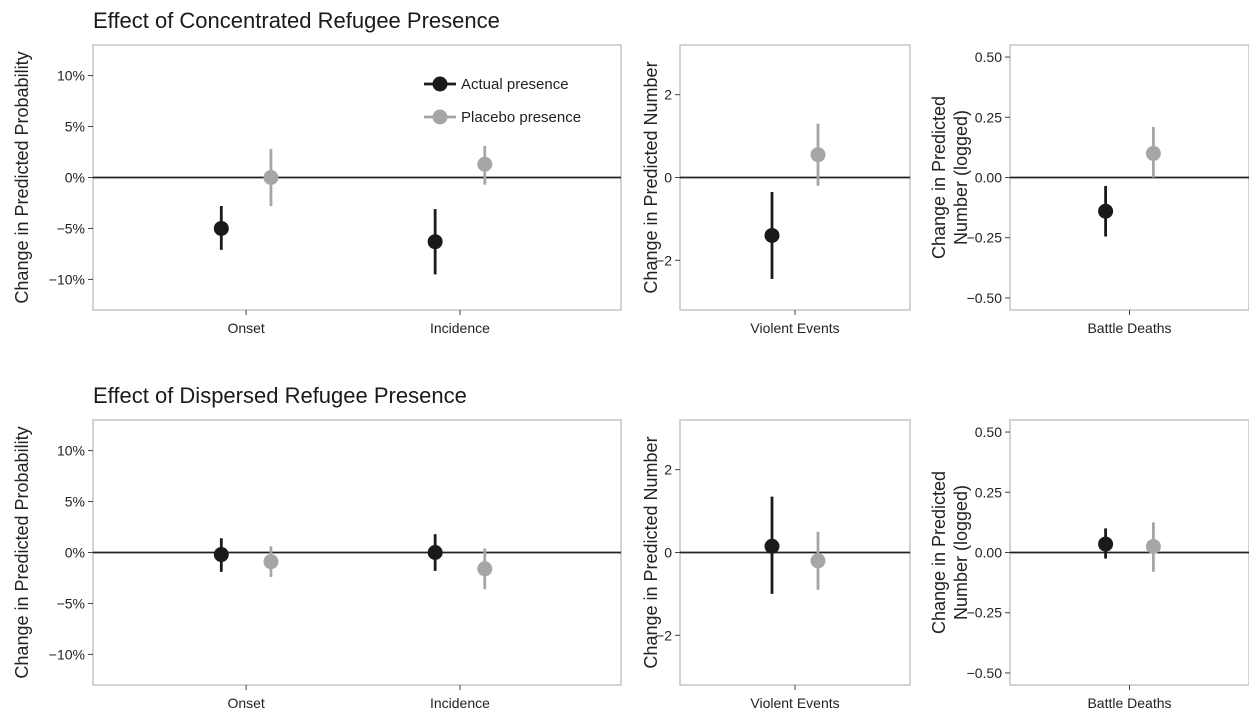  I want to click on section-title: Effect of Dispersed Refugee Presence, so click(280, 395).